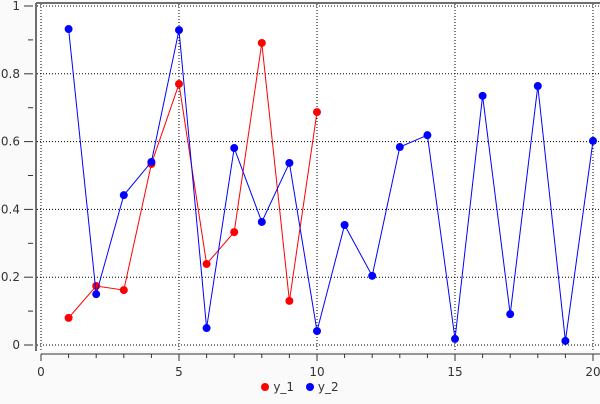 This screenshot has height=404, width=600. I want to click on x-tick-label: 20, so click(592, 372).